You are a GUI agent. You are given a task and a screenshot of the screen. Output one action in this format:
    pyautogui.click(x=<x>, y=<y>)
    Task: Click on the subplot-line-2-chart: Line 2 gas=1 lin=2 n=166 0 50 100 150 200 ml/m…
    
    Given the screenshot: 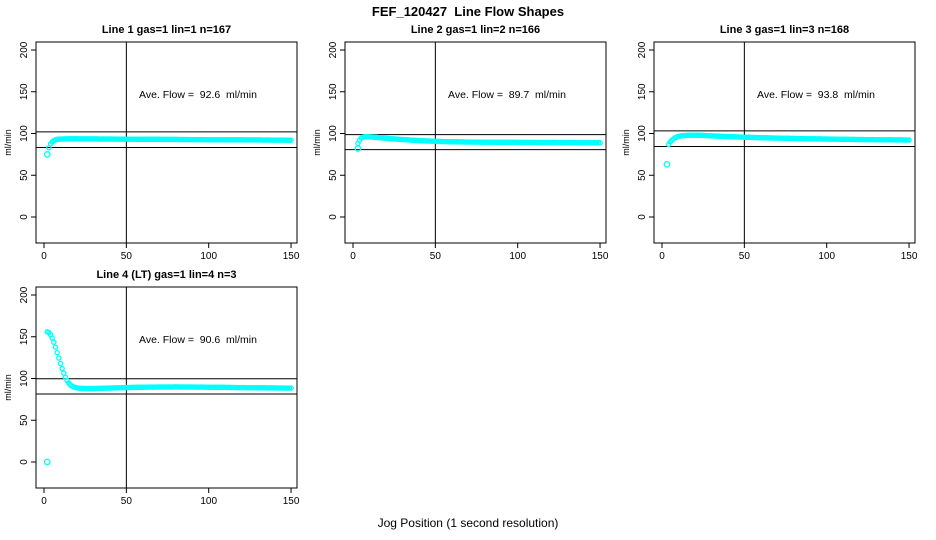 What is the action you would take?
    pyautogui.click(x=460, y=143)
    